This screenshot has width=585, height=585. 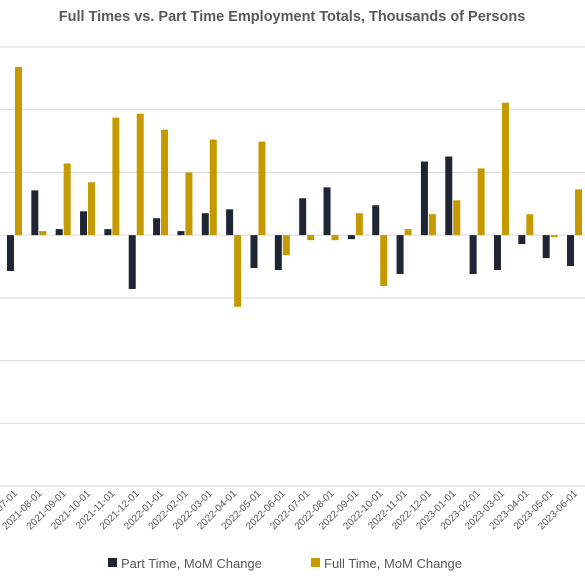 I want to click on legend-label: Full Time, MoM Change, so click(x=393, y=563).